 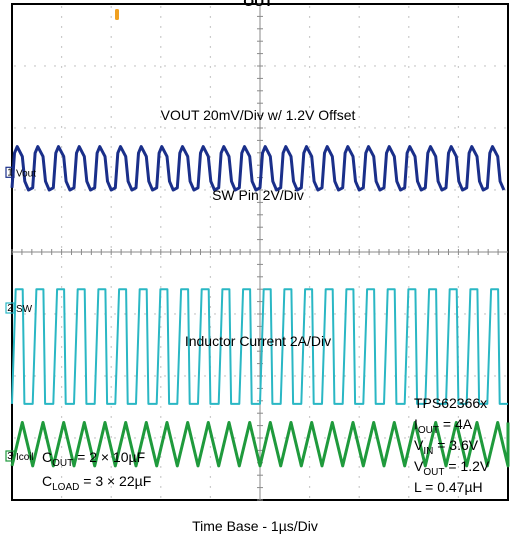 I want to click on annotation-line: IOUT = 4A, so click(x=443, y=426).